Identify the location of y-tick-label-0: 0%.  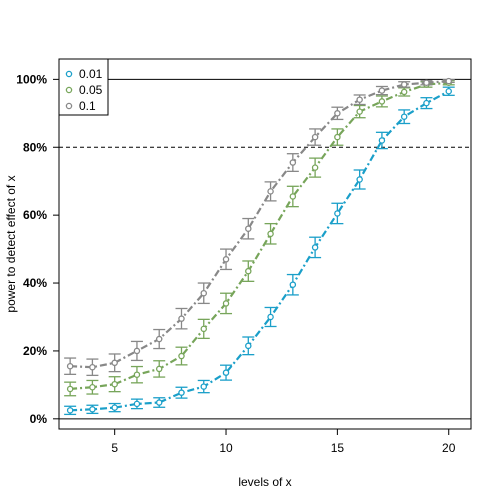
(39, 419).